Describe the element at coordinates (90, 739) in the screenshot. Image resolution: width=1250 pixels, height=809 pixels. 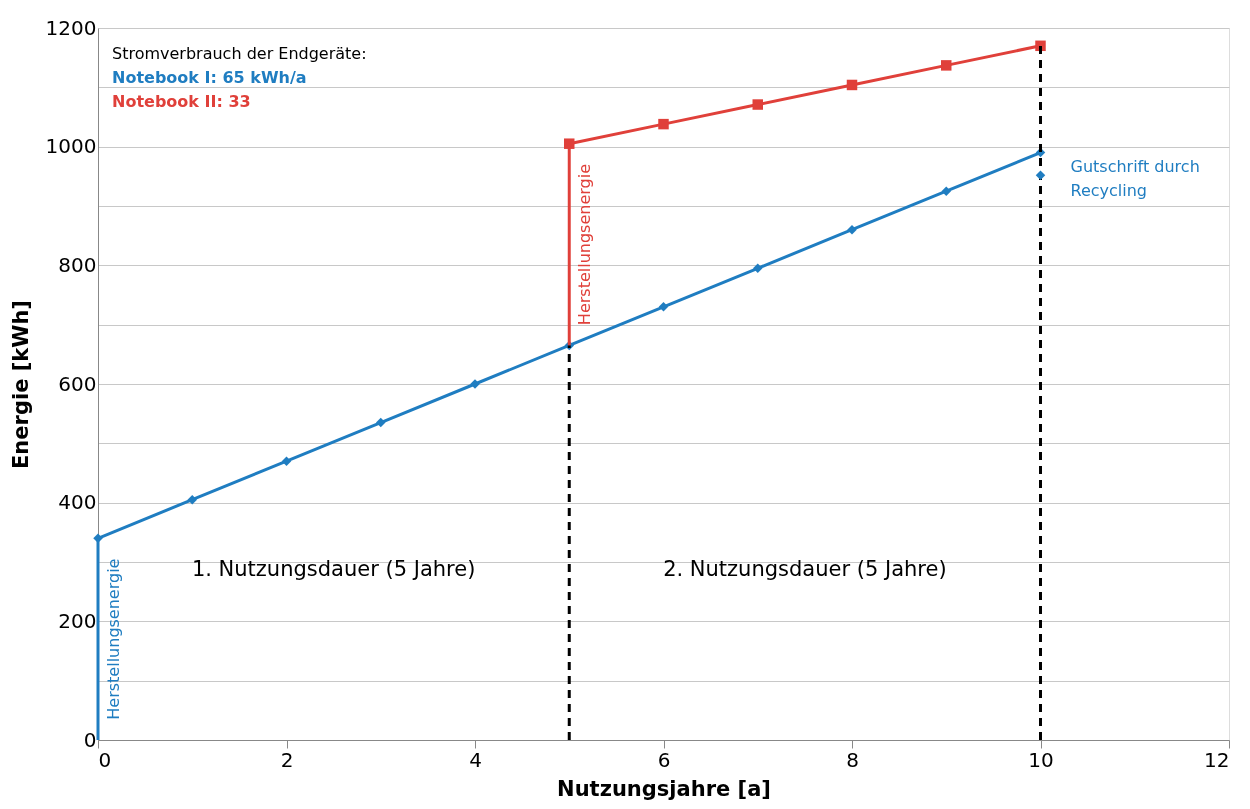
I see `y-tick-label: 0` at that location.